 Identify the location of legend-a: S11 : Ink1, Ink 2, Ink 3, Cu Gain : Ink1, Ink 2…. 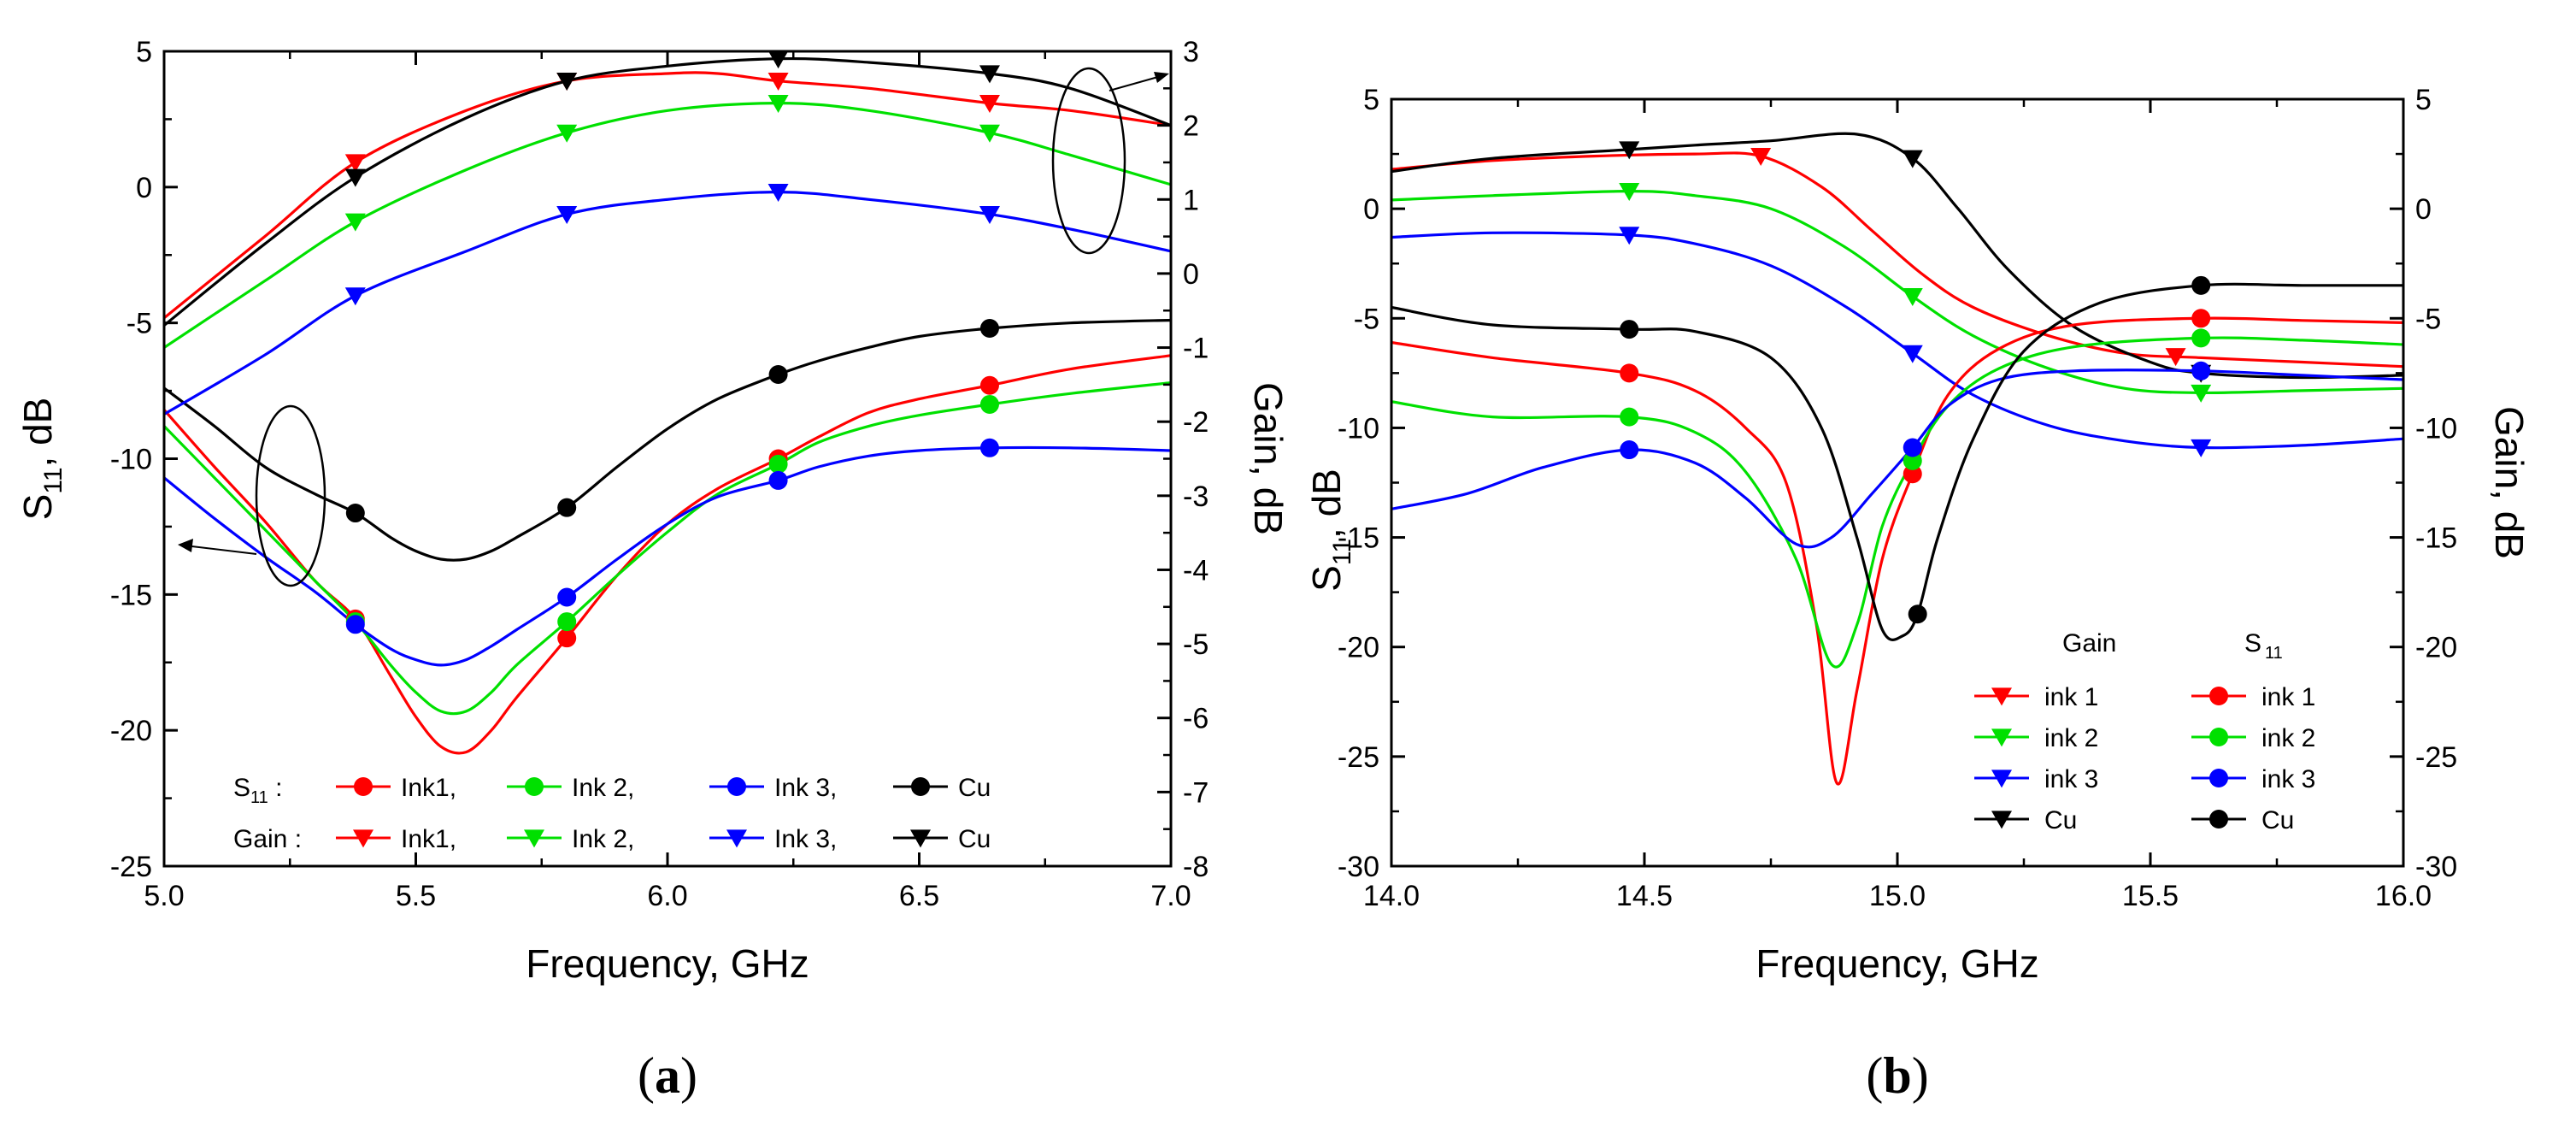
(612, 813).